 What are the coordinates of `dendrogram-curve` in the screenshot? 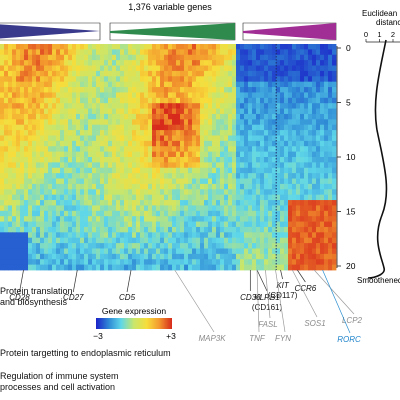 It's located at (377, 159).